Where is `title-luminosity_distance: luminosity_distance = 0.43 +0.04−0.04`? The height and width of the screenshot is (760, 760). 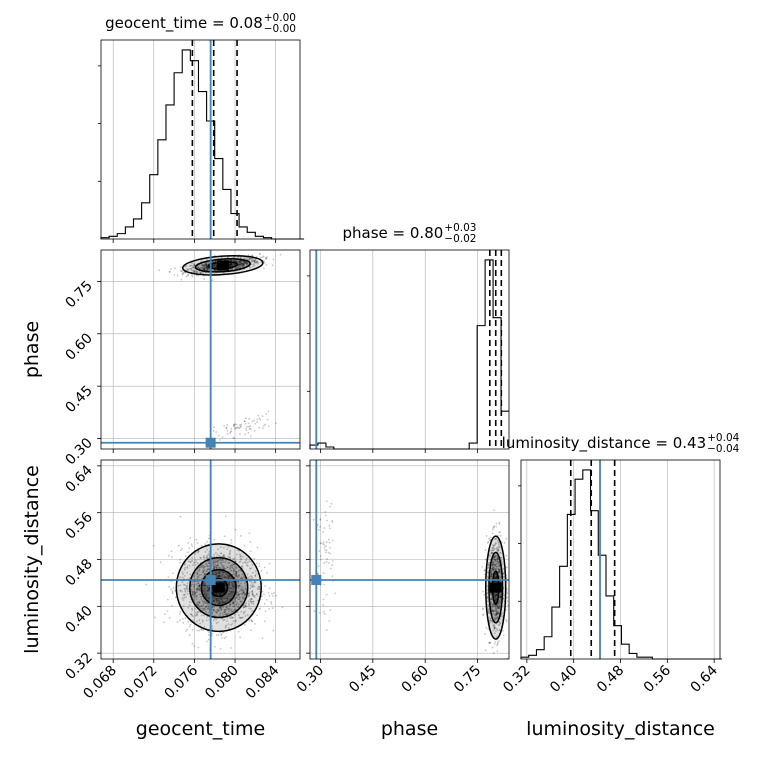 title-luminosity_distance: luminosity_distance = 0.43 +0.04−0.04 is located at coordinates (621, 443).